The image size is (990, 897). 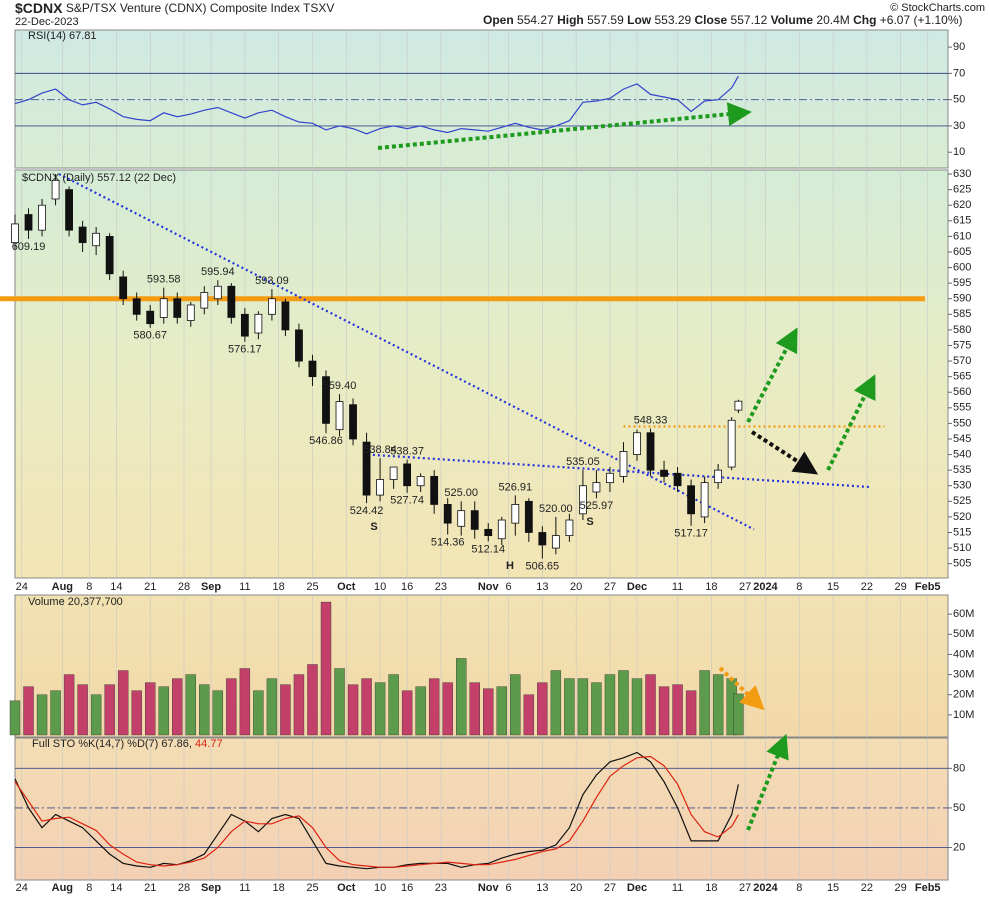 I want to click on high-label: 548.33, so click(x=651, y=421).